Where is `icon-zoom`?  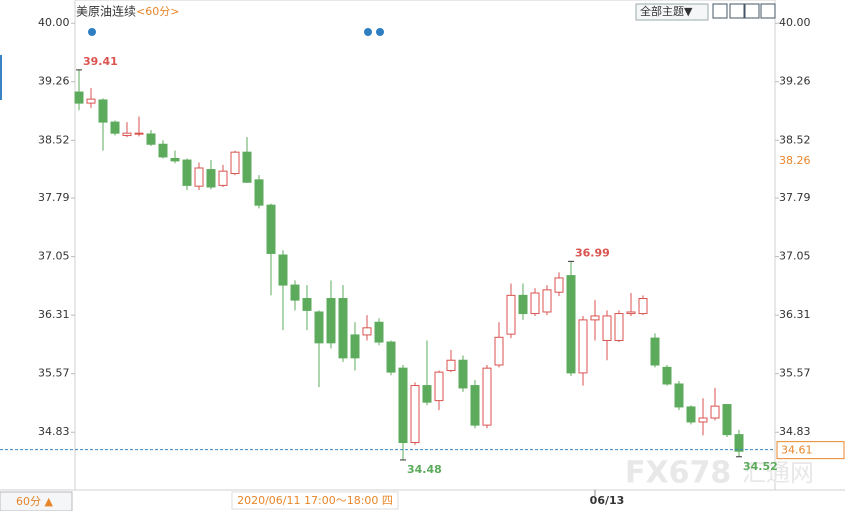
icon-zoom is located at coordinates (737, 11).